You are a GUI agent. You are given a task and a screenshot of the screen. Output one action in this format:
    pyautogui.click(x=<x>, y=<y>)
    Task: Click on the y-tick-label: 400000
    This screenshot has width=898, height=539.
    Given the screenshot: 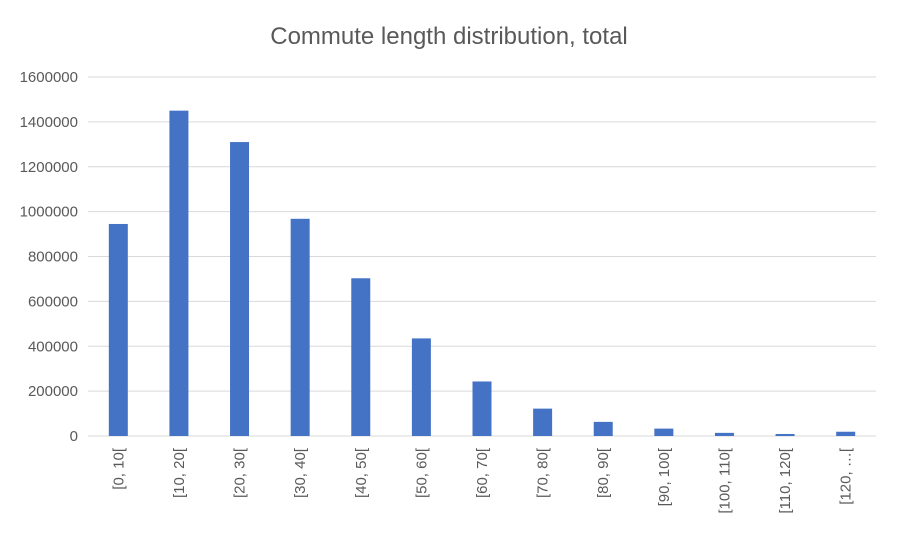 What is the action you would take?
    pyautogui.click(x=53, y=346)
    